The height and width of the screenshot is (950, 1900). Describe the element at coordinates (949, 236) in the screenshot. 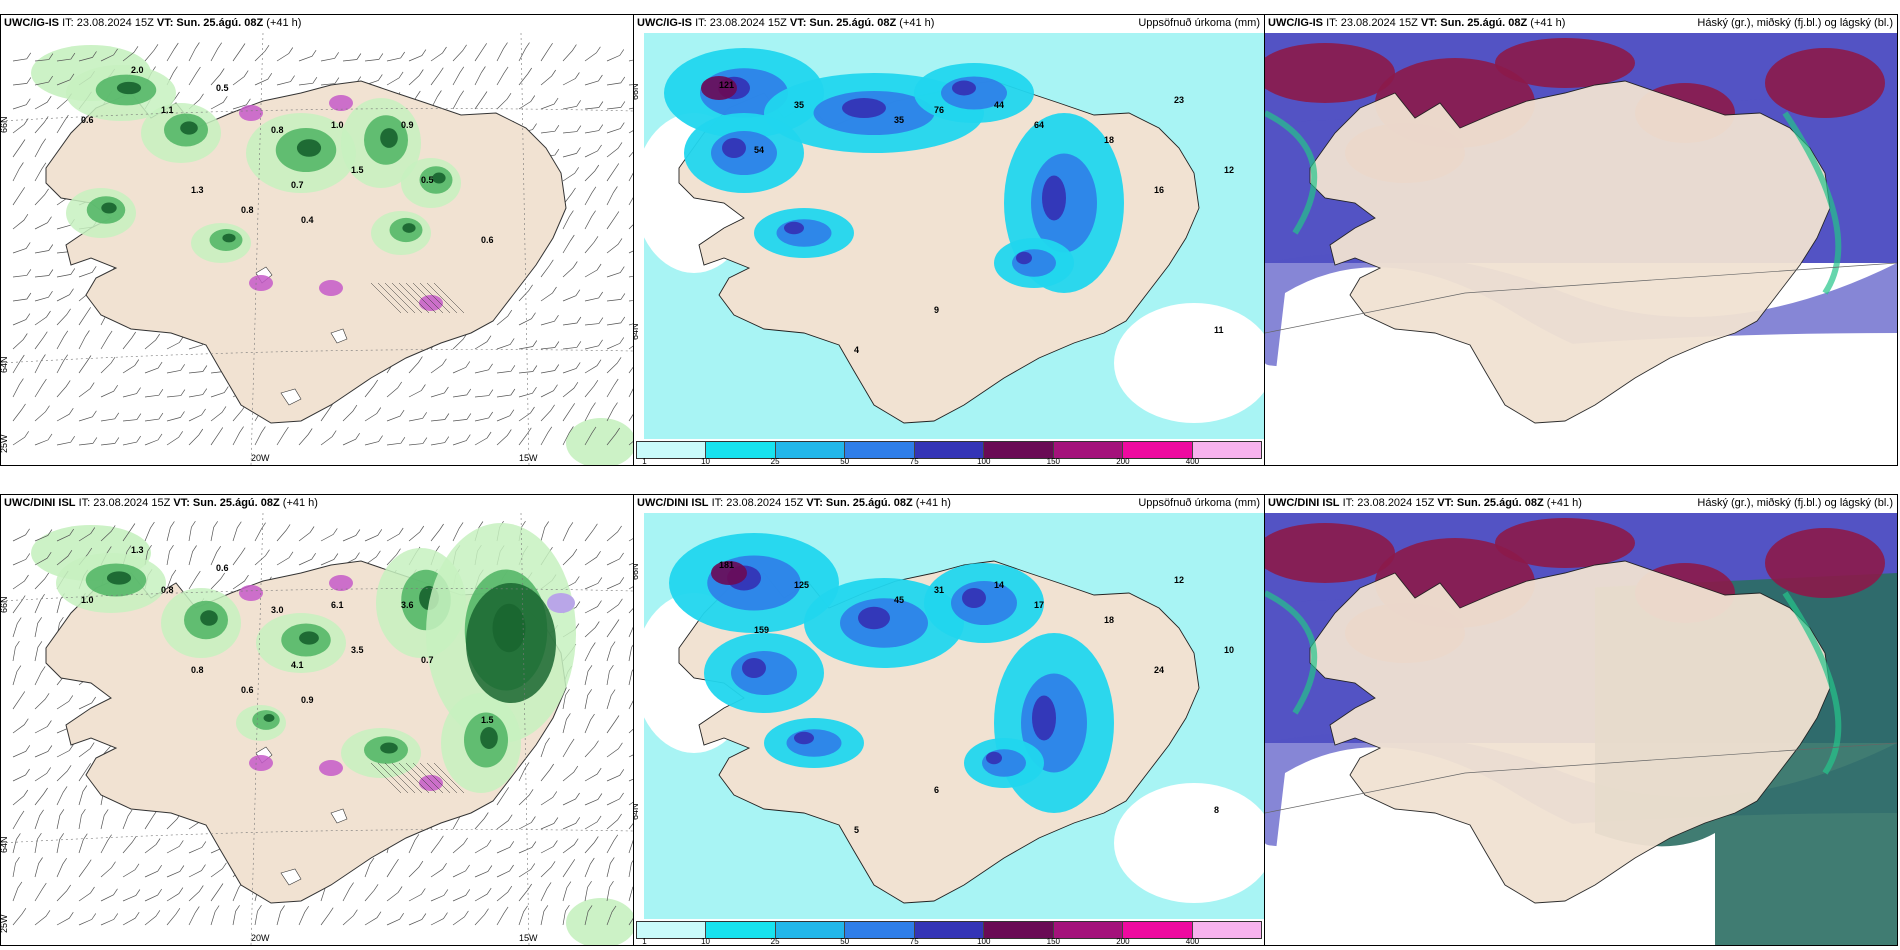

I see `map-precip-top: 121 35 54 35 76 44 64 18 16 23 12 9 4 11 66N 64N` at that location.